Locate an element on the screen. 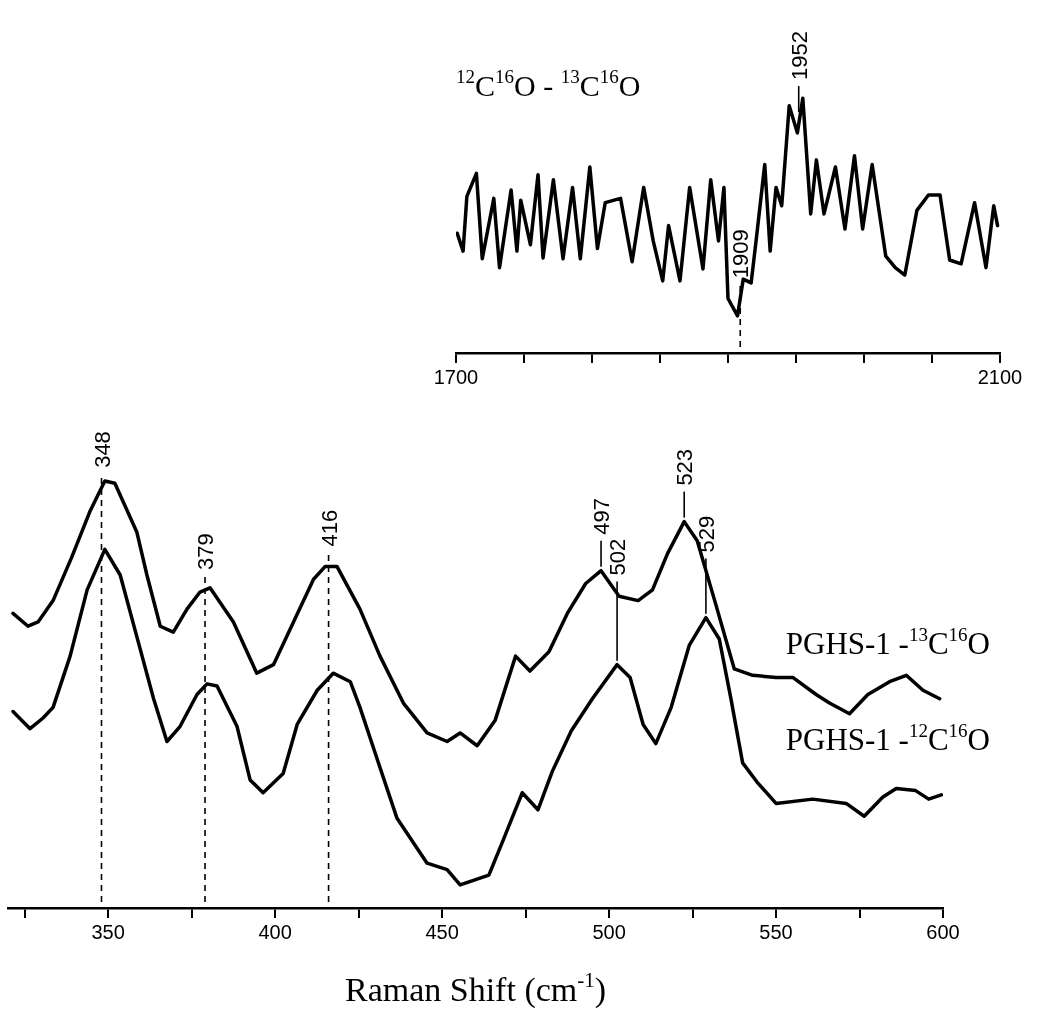 The width and height of the screenshot is (1044, 1013). annotation: 523 is located at coordinates (685, 467).